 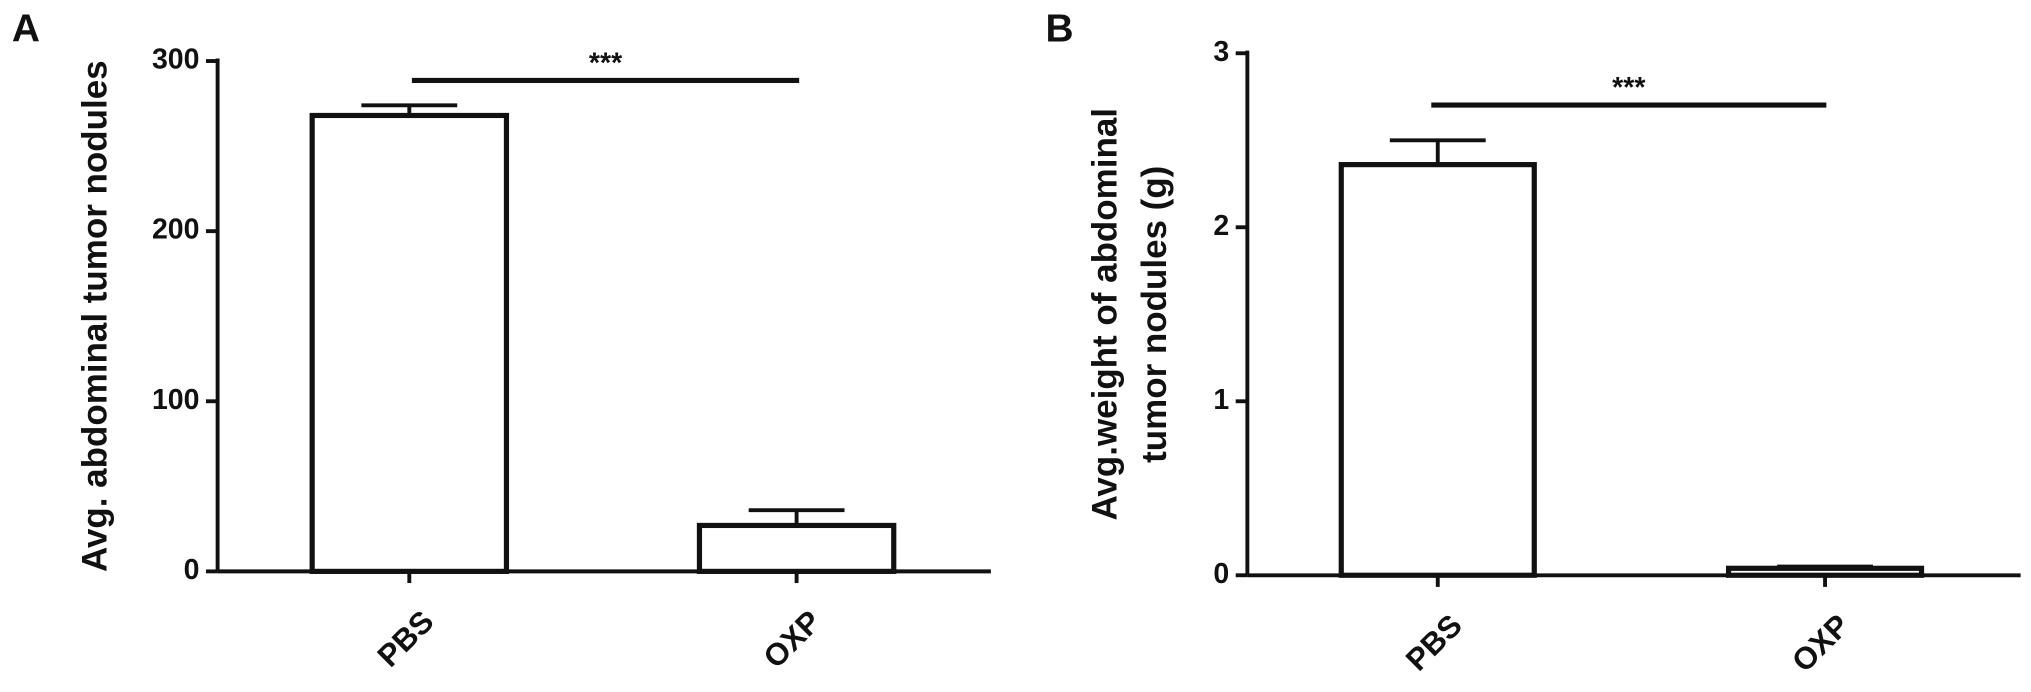 I want to click on panel-label: B, so click(x=1060, y=29).